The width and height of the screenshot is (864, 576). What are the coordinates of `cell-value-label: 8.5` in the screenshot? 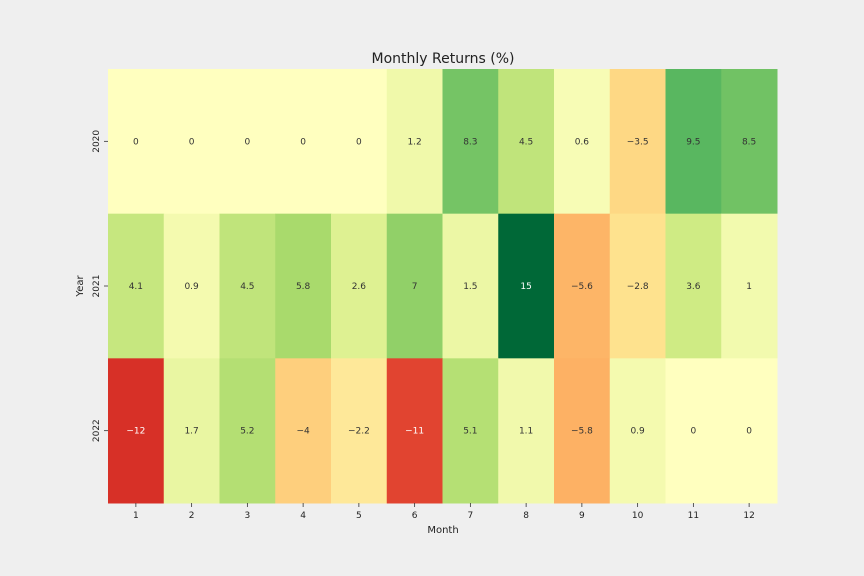 It's located at (749, 142).